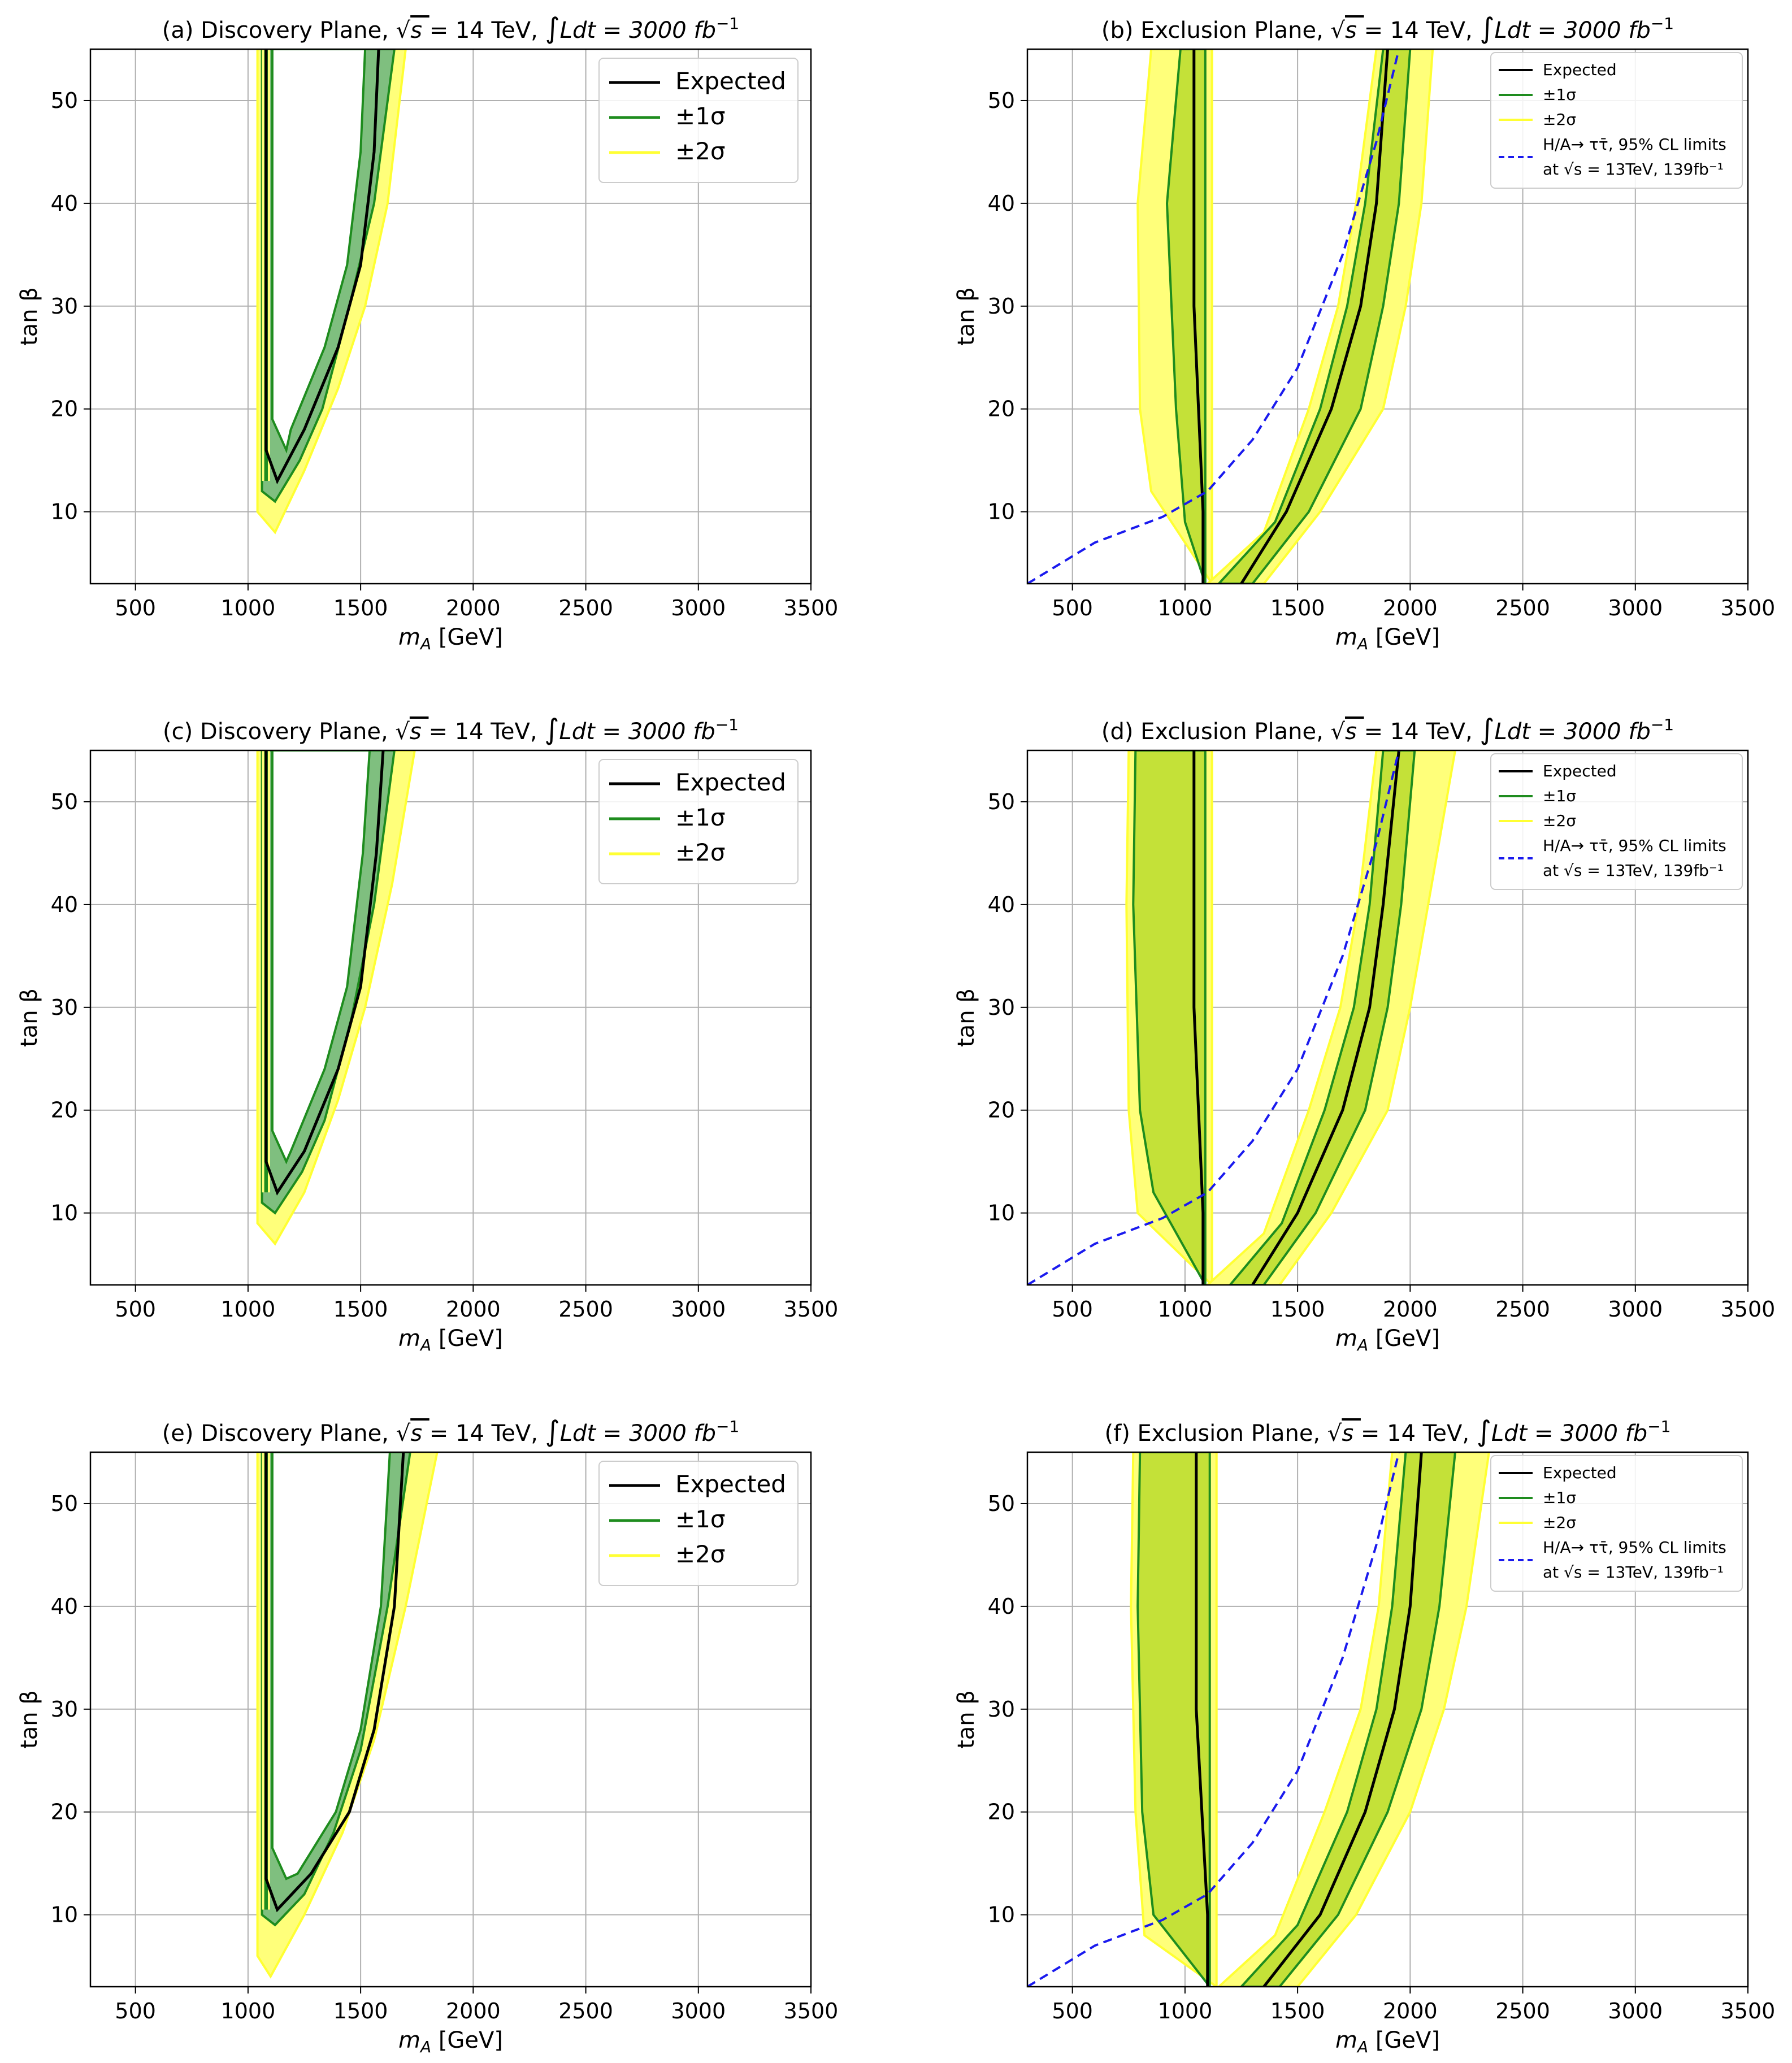 This screenshot has width=1792, height=2063. I want to click on title-prefix: (d) Exclusion Plane,, so click(1216, 732).